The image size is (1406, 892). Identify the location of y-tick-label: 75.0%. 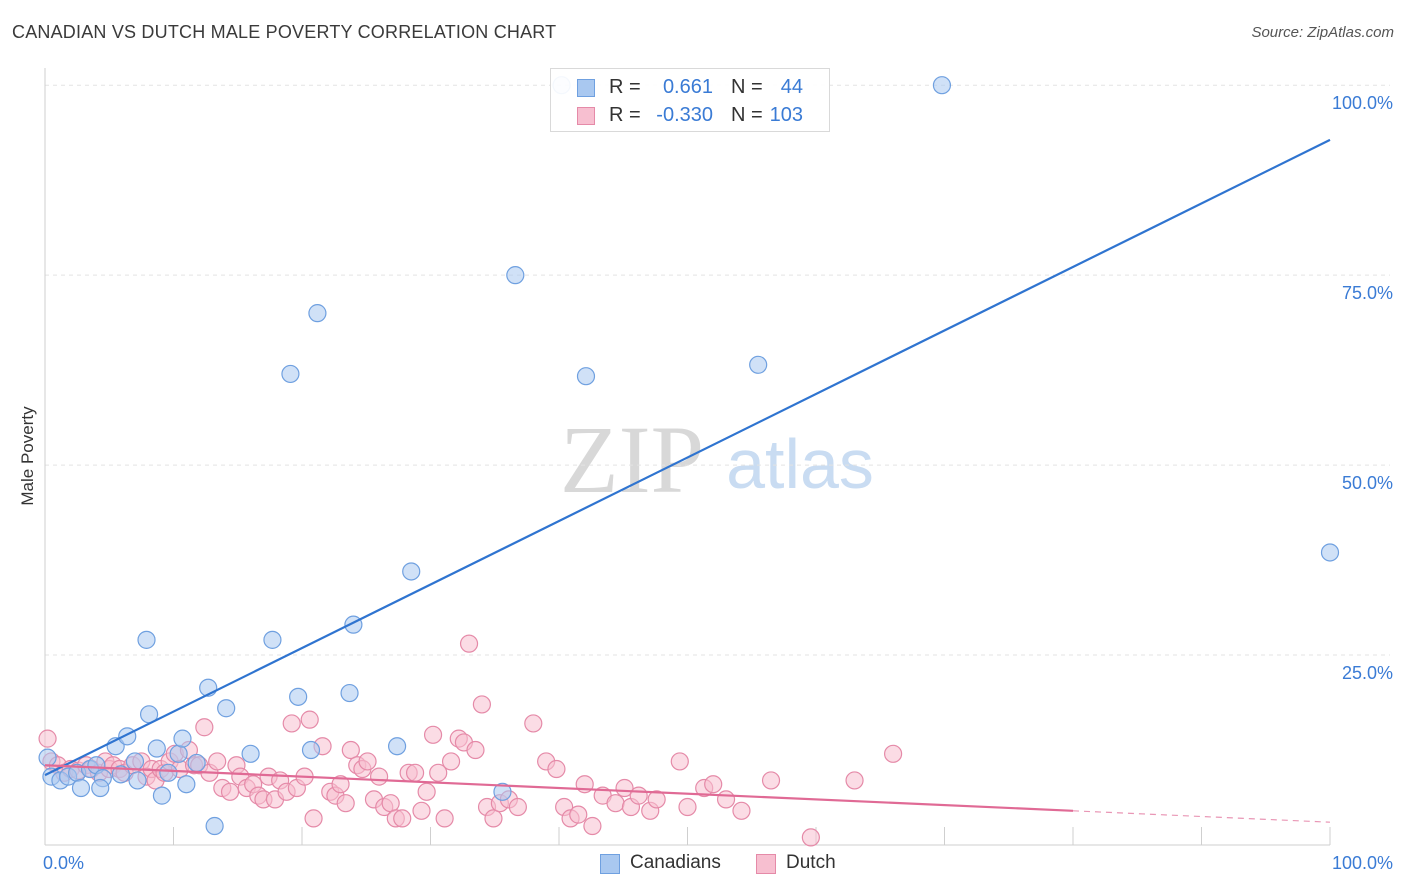
(1367, 293).